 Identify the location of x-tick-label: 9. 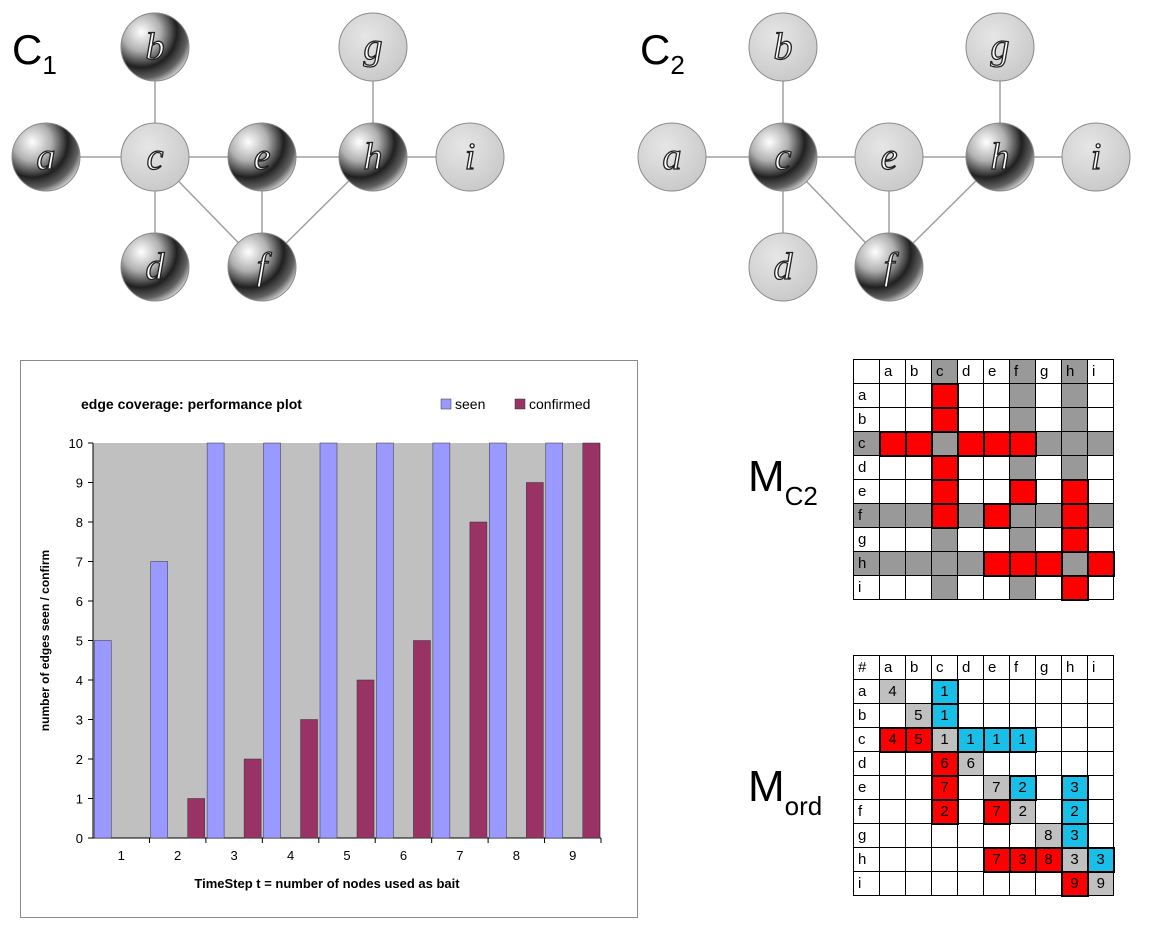
(572, 855).